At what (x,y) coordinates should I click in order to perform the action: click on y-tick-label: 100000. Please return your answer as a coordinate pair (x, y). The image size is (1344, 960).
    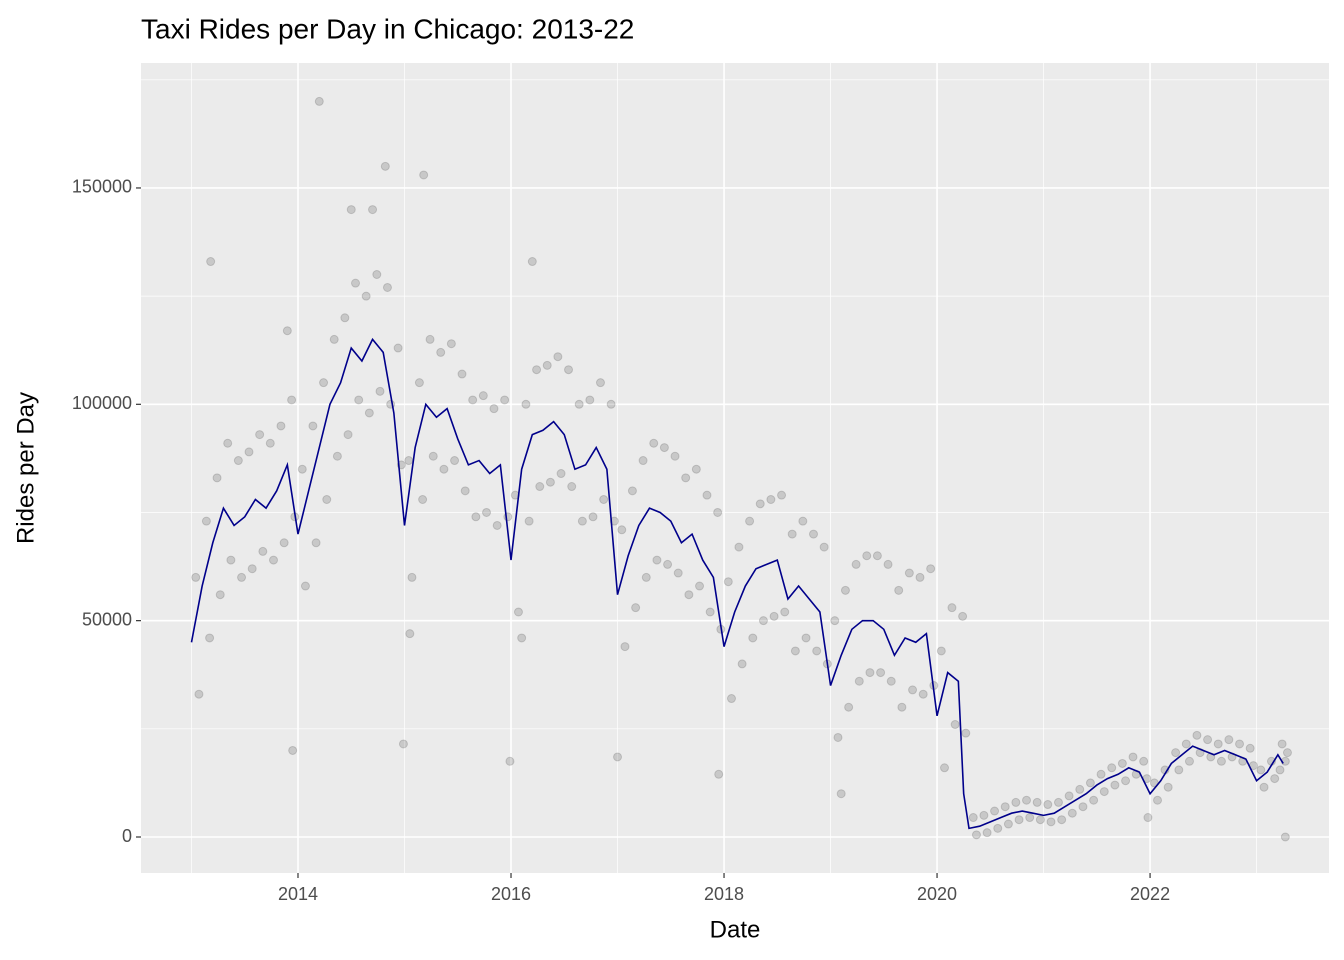
    Looking at the image, I should click on (102, 403).